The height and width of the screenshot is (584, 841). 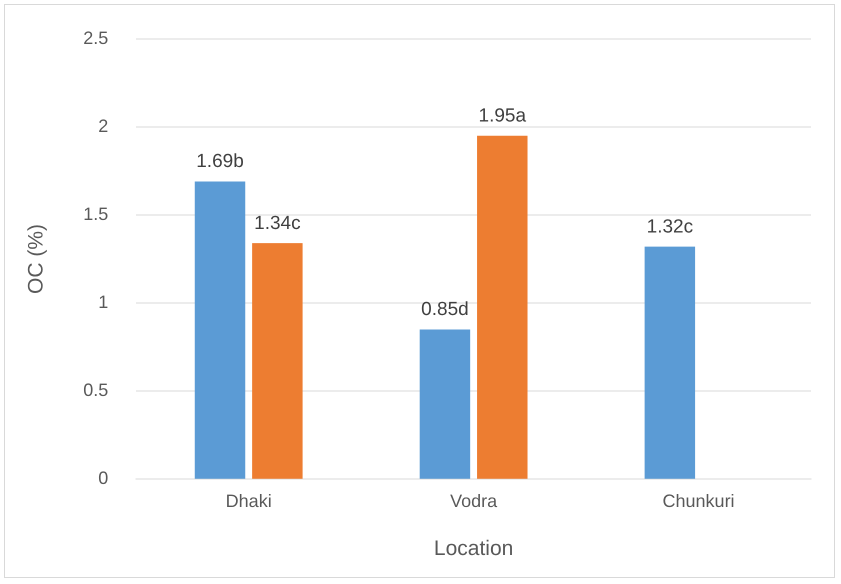 What do you see at coordinates (95, 214) in the screenshot?
I see `y-tick-label: 1.5` at bounding box center [95, 214].